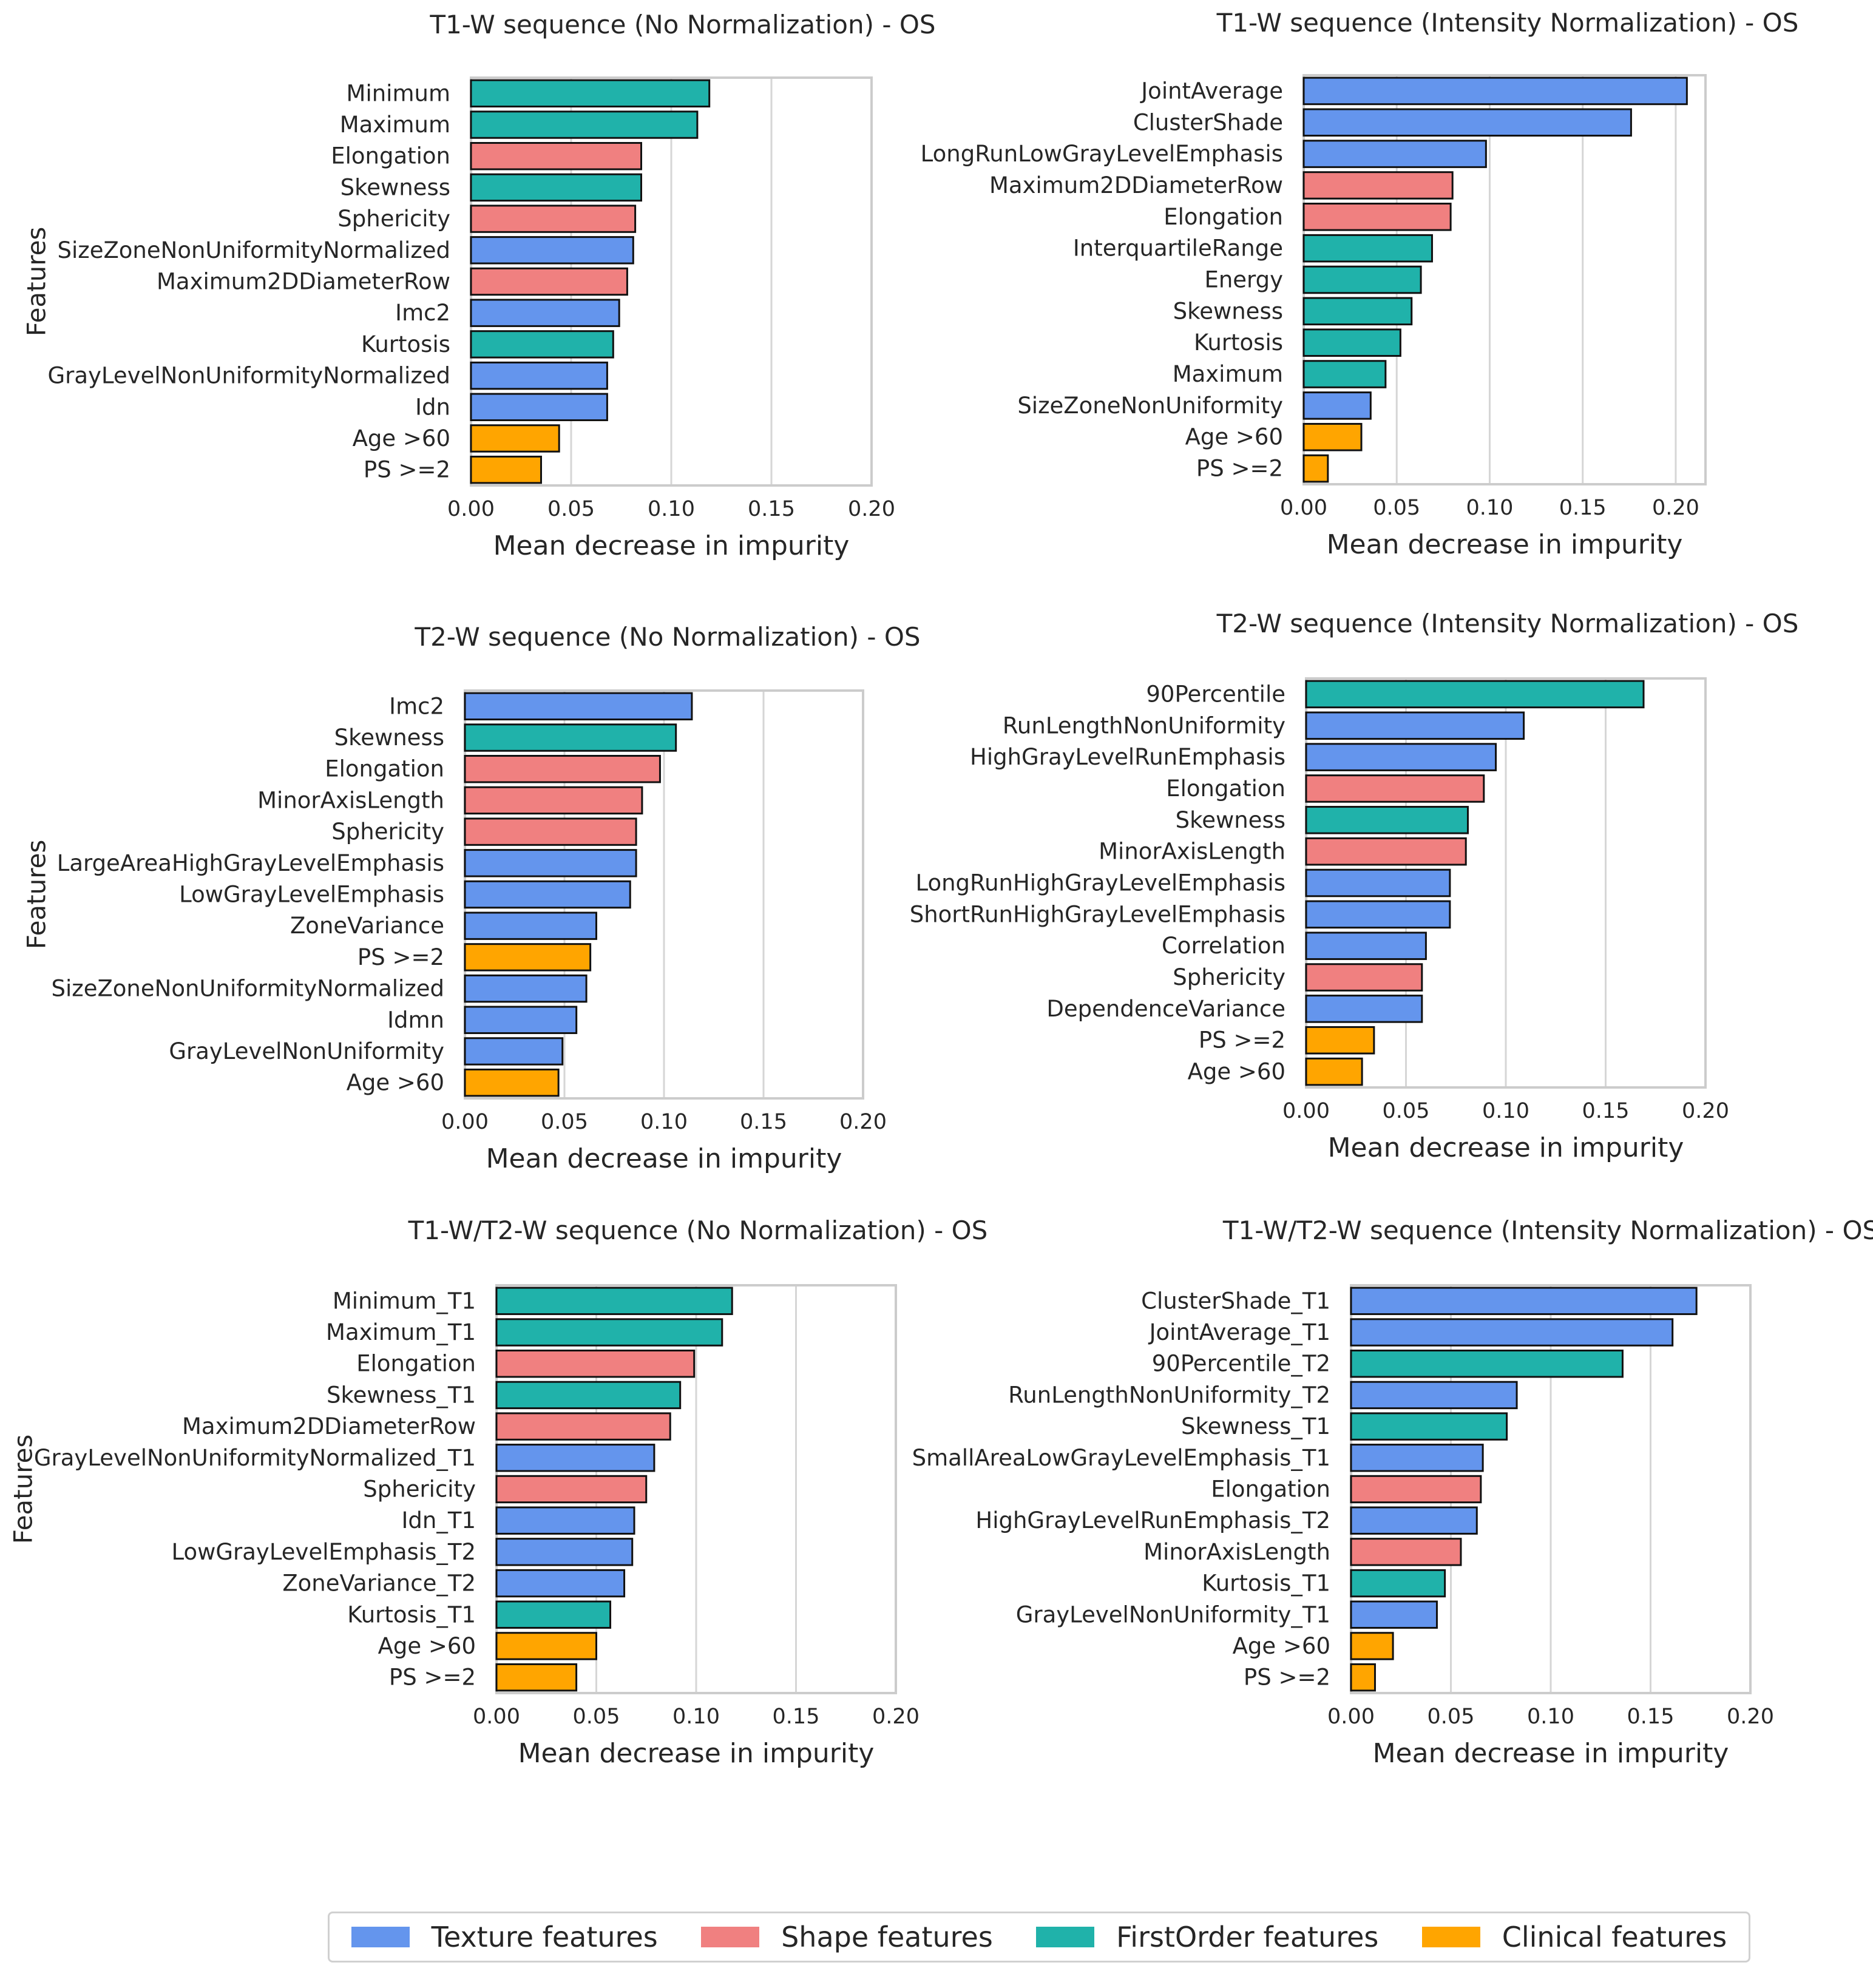 The image size is (1873, 1988). Describe the element at coordinates (544, 1937) in the screenshot. I see `legend-label-texture: Texture features` at that location.